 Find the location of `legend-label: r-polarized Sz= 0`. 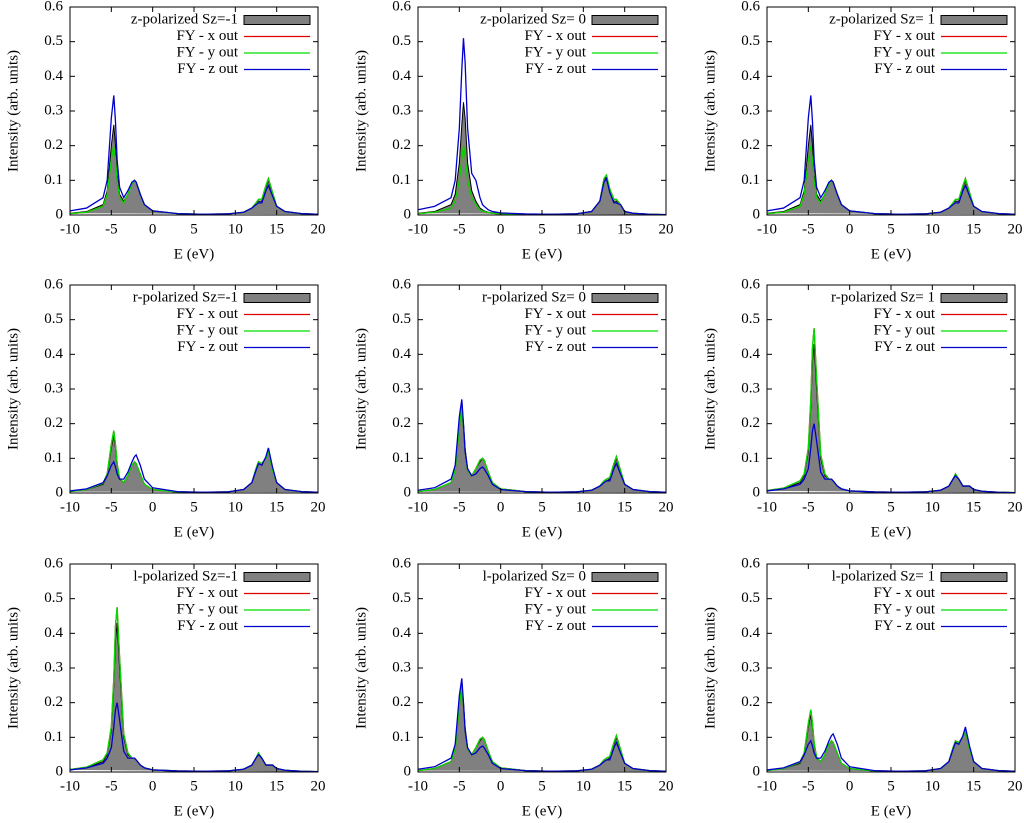

legend-label: r-polarized Sz= 0 is located at coordinates (534, 297).